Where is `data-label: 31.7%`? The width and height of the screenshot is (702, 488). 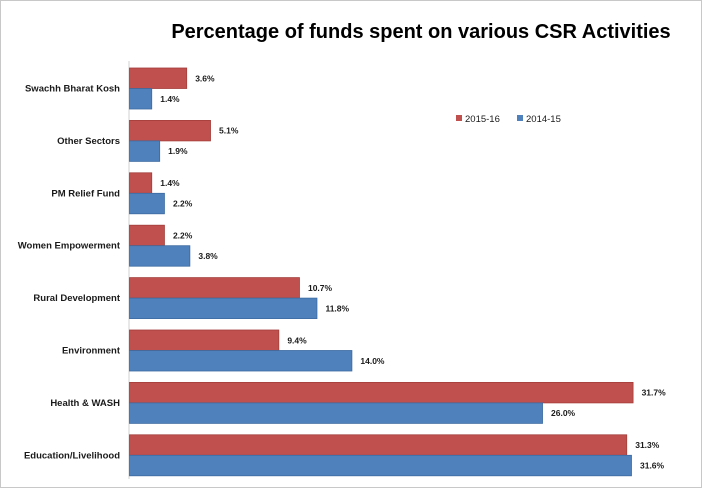
data-label: 31.7% is located at coordinates (654, 393).